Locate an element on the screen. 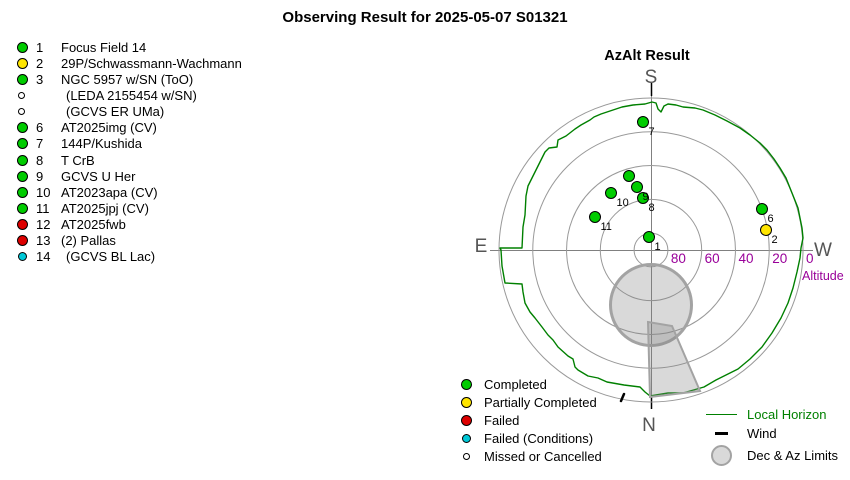  altitude-tick-label: 40 is located at coordinates (745, 258).